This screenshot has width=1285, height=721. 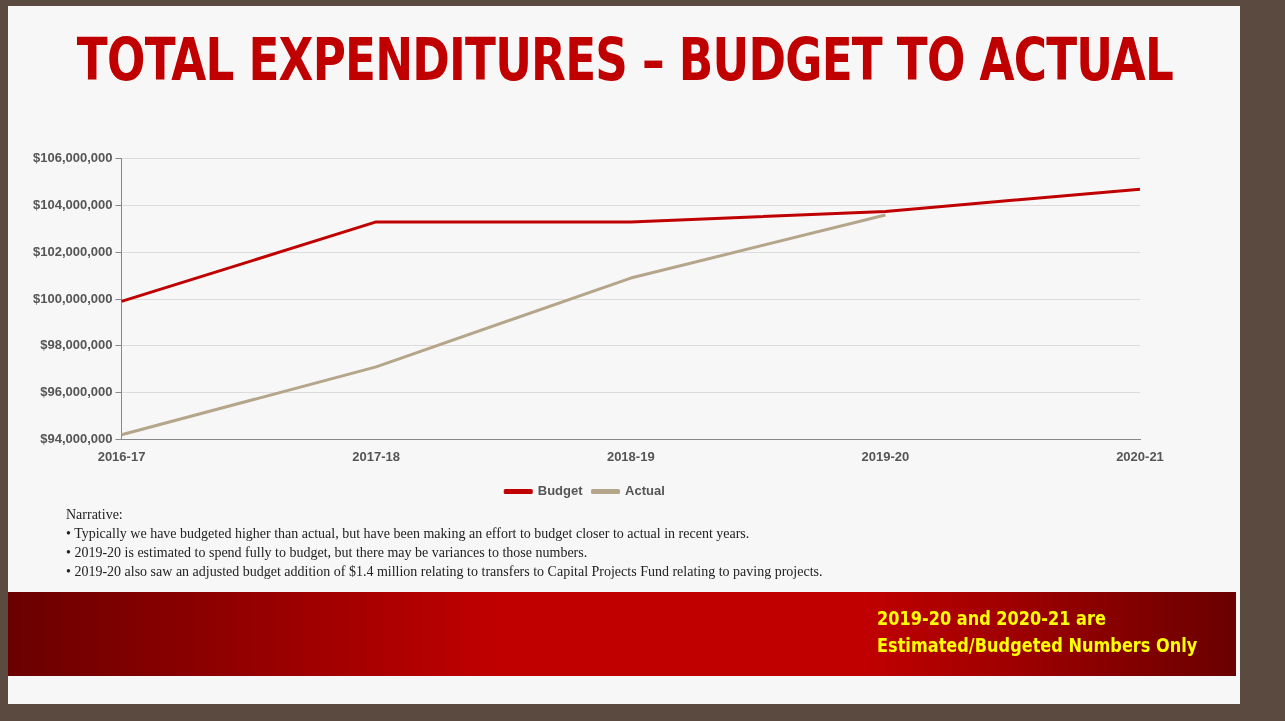 What do you see at coordinates (72, 251) in the screenshot?
I see `y-tick-label: $102,000,000` at bounding box center [72, 251].